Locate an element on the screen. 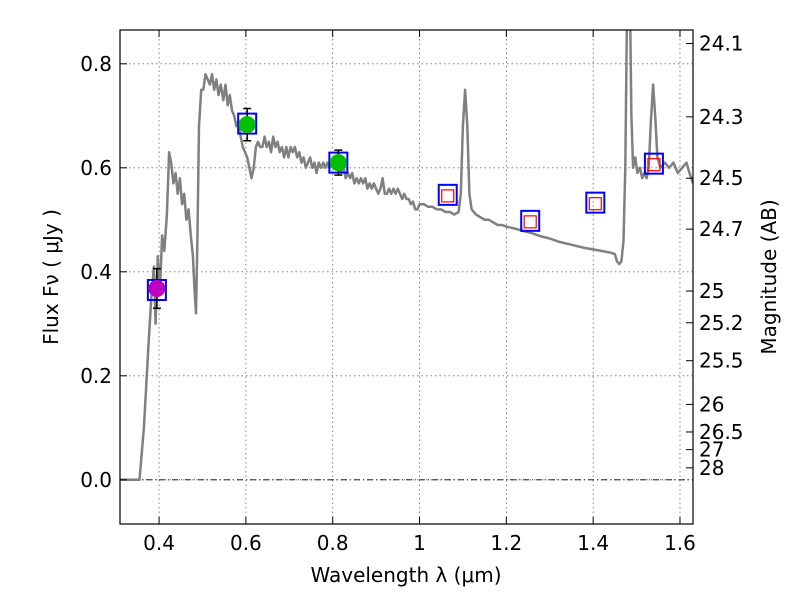 Image resolution: width=800 pixels, height=600 pixels. y2-tick-label: 28 is located at coordinates (711, 468).